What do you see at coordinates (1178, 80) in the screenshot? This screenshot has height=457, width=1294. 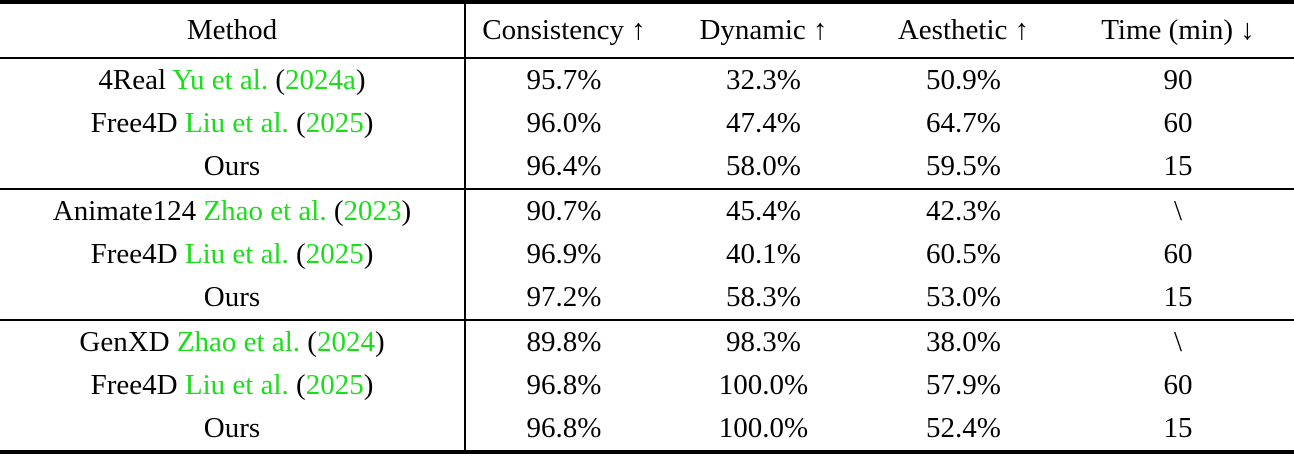 I see `time-cell: 90` at bounding box center [1178, 80].